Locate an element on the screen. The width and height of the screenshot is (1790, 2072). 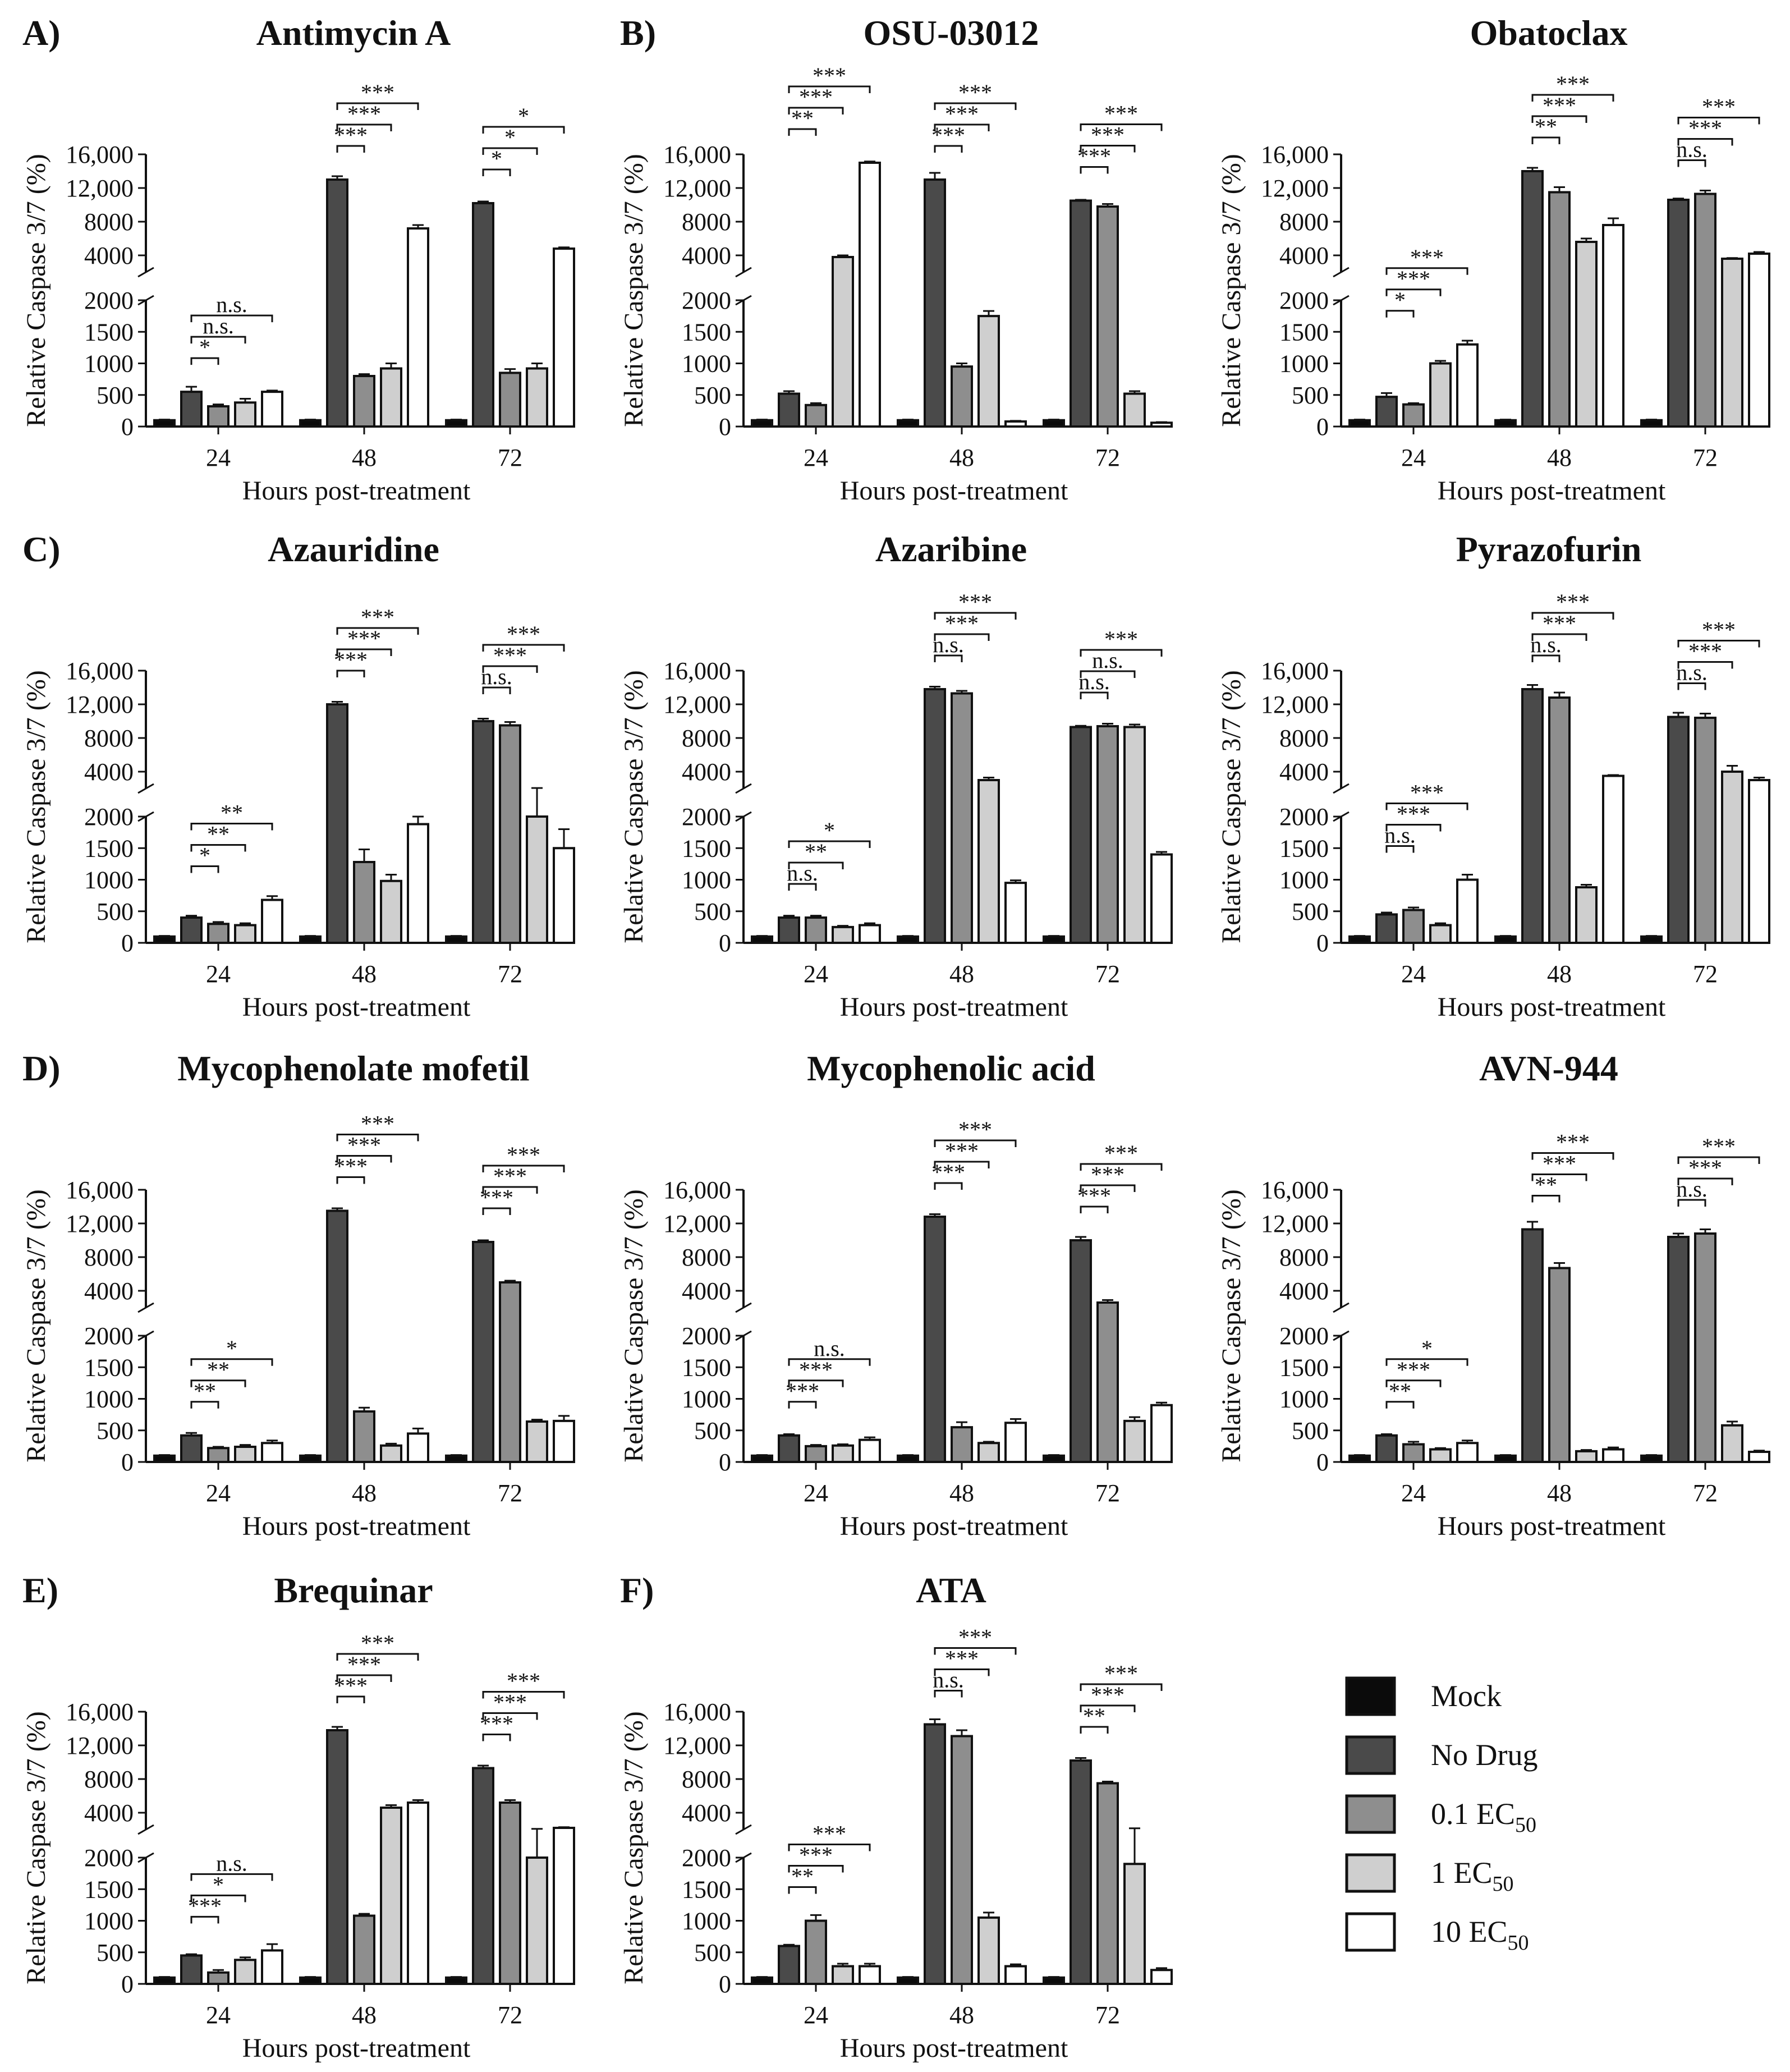
legend-label: No Drug is located at coordinates (1484, 1755).